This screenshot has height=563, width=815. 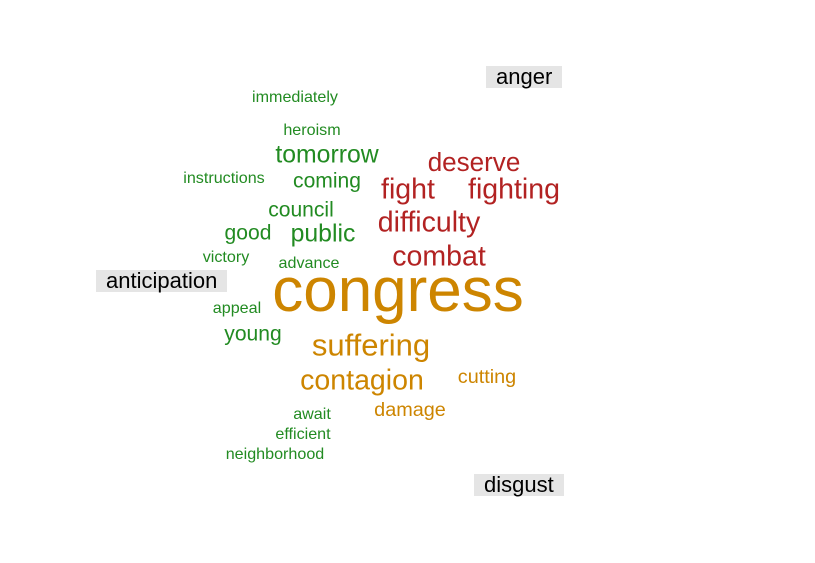 What do you see at coordinates (439, 256) in the screenshot?
I see `word-combat: combat` at bounding box center [439, 256].